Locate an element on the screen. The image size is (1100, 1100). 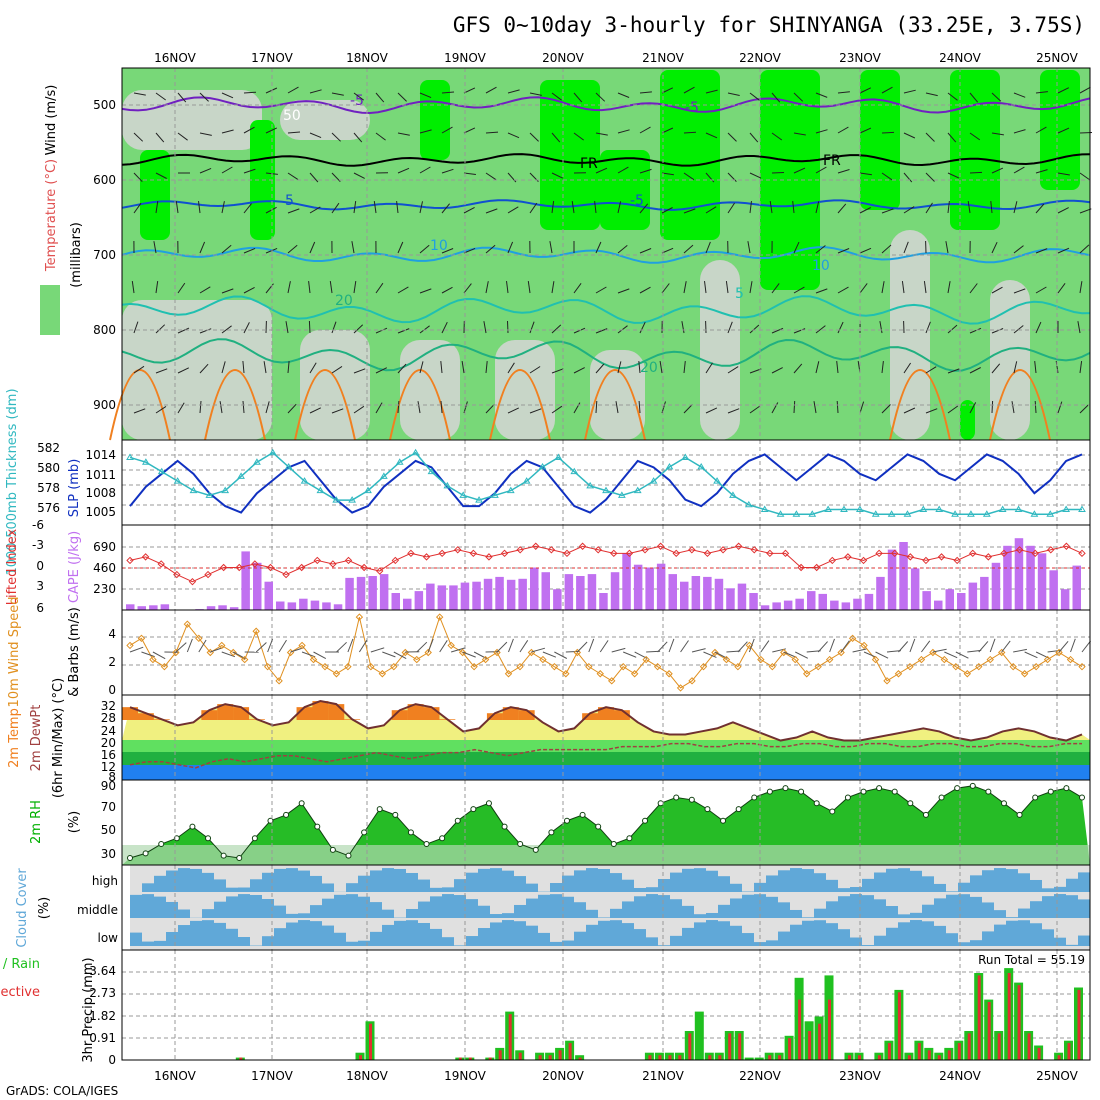
rh2m-unit-label: (%) is located at coordinates (74, 822).